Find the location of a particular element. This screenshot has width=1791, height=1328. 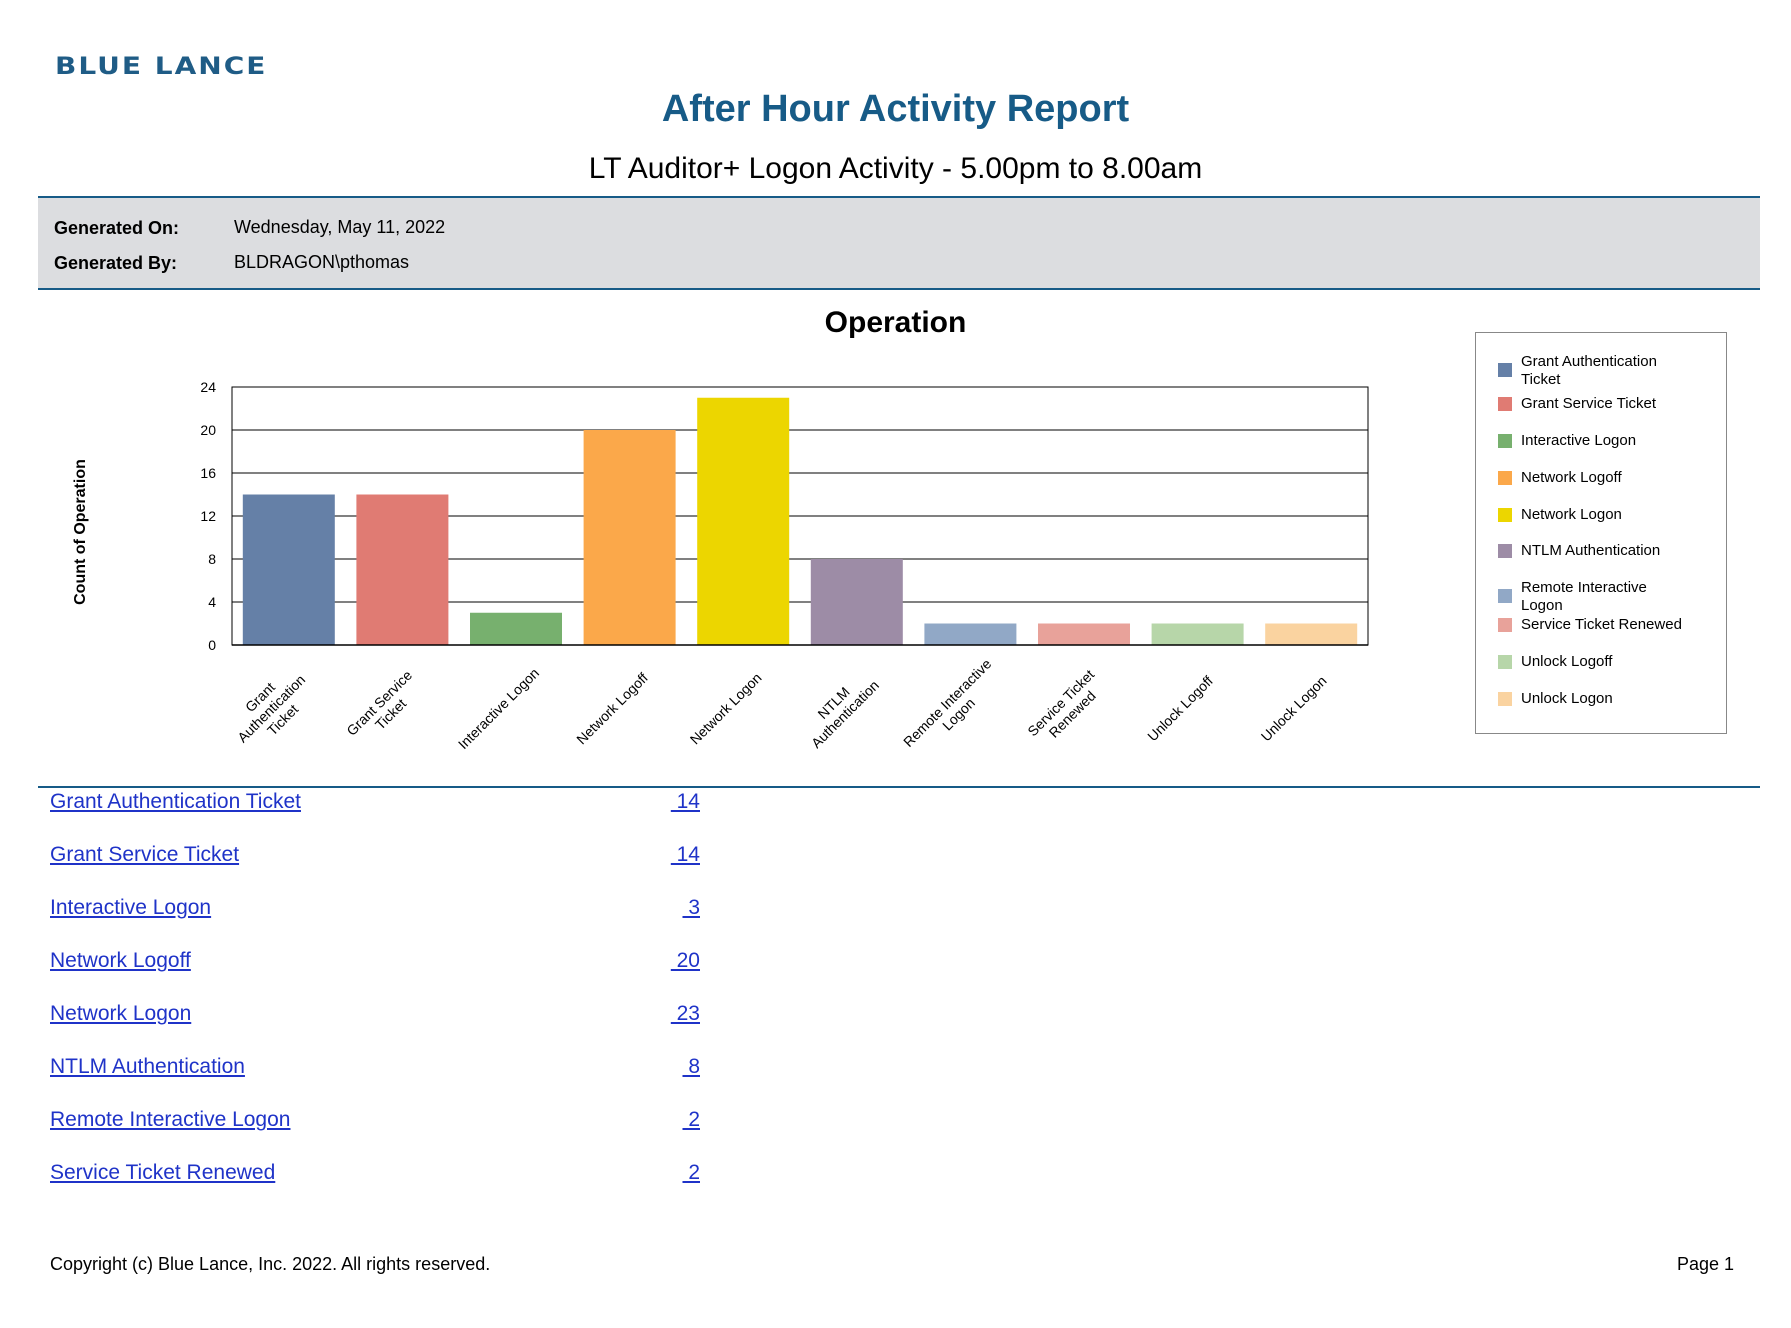

x-tick-label: Service TicketRenewed is located at coordinates (1066, 708).